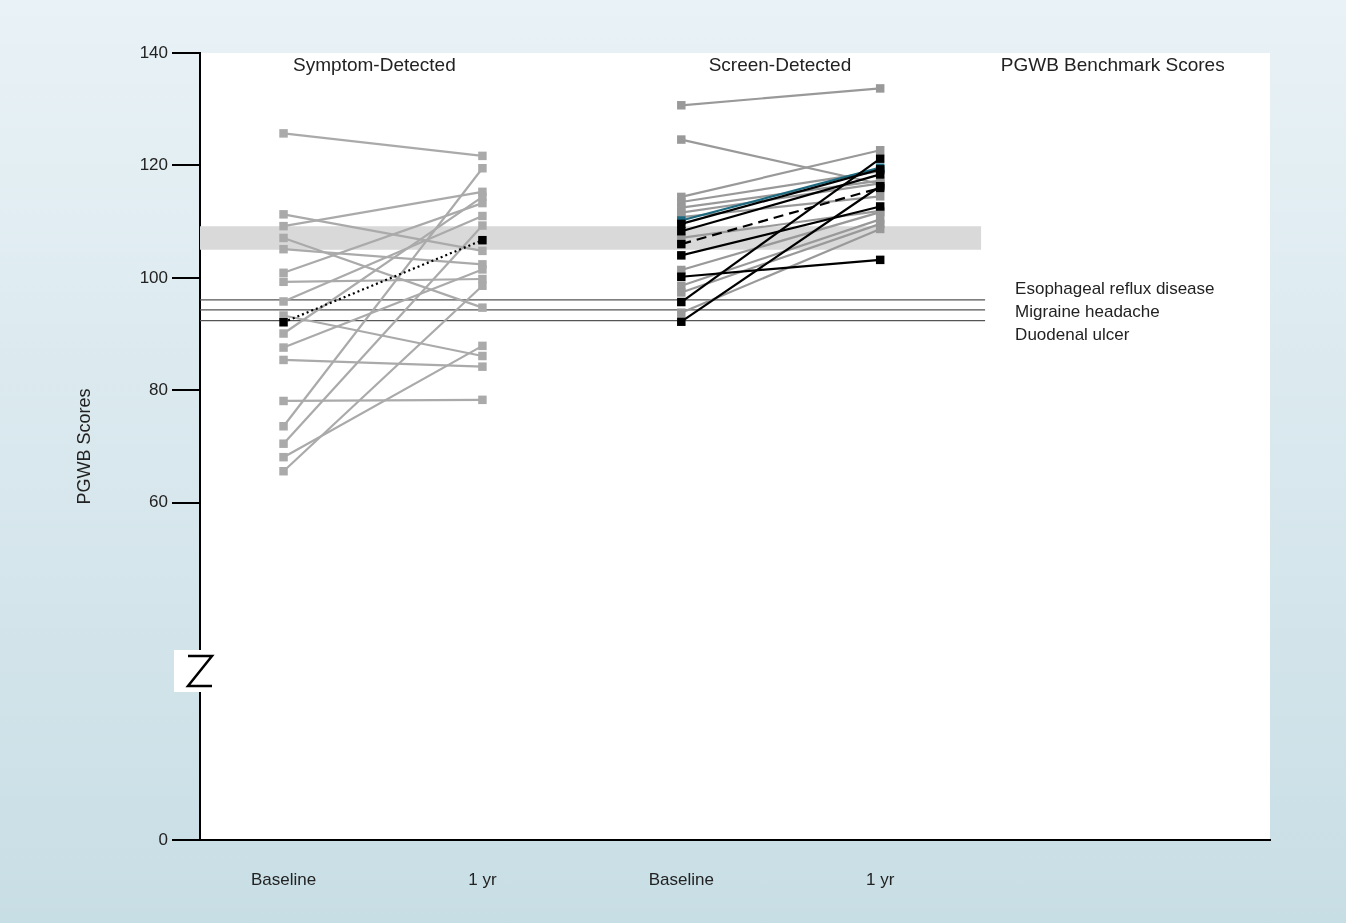 Image resolution: width=1346 pixels, height=923 pixels. I want to click on y-axis-title: PGWB Scores, so click(83, 446).